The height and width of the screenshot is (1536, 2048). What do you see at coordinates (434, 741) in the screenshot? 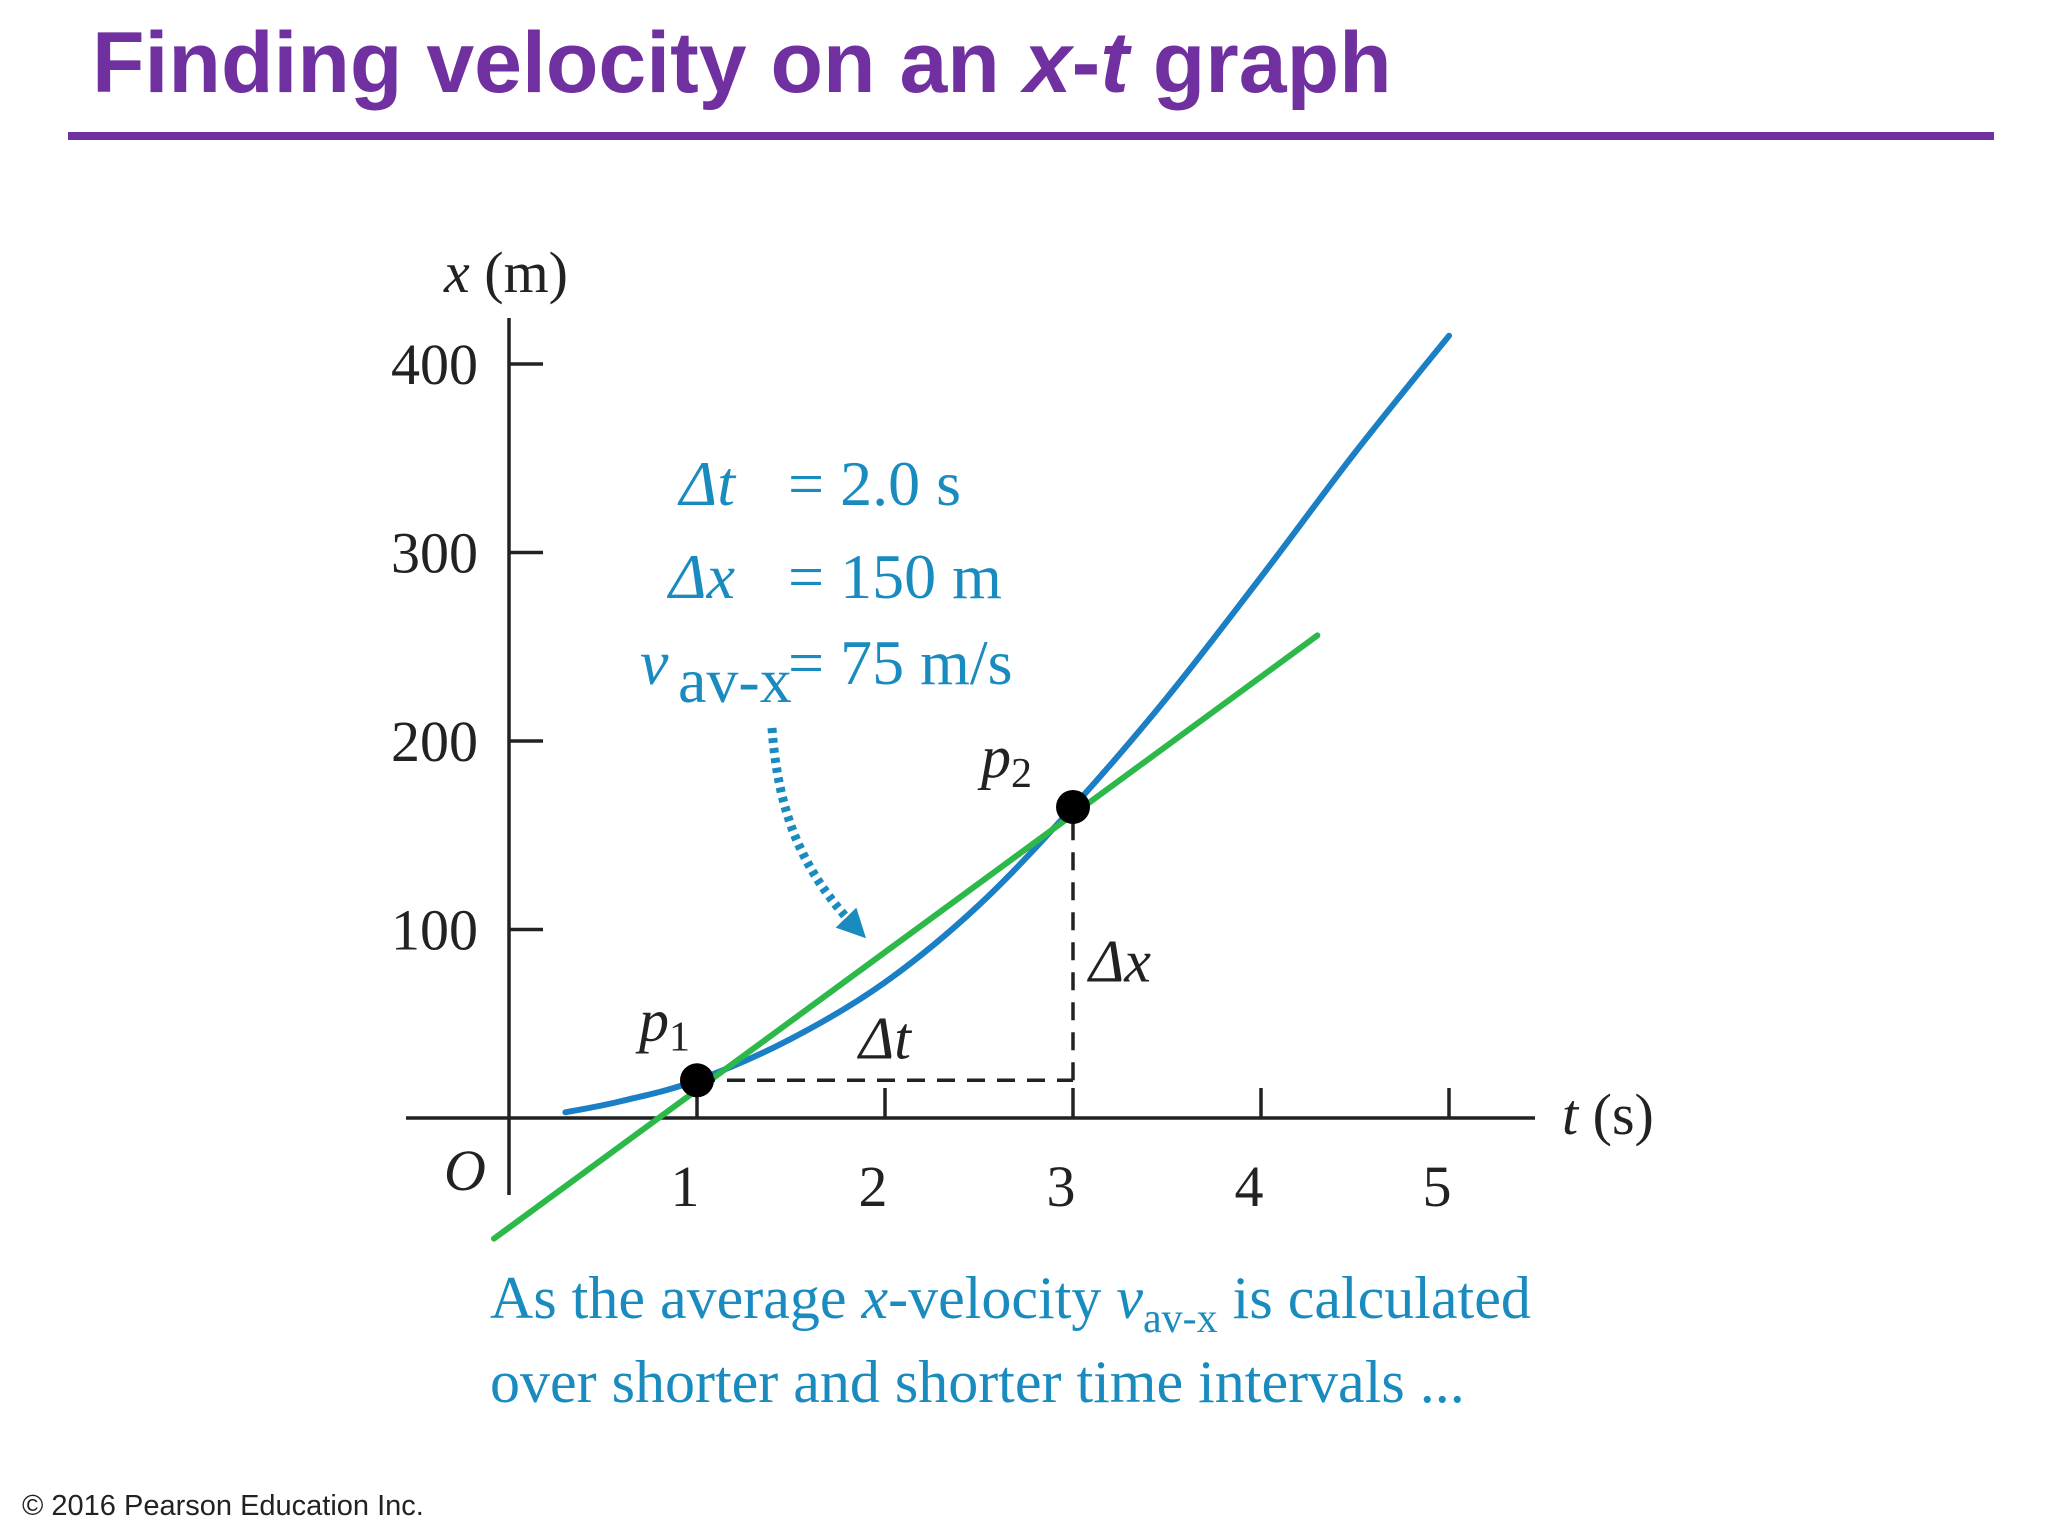
I see `y-tick-label-200: 200` at bounding box center [434, 741].